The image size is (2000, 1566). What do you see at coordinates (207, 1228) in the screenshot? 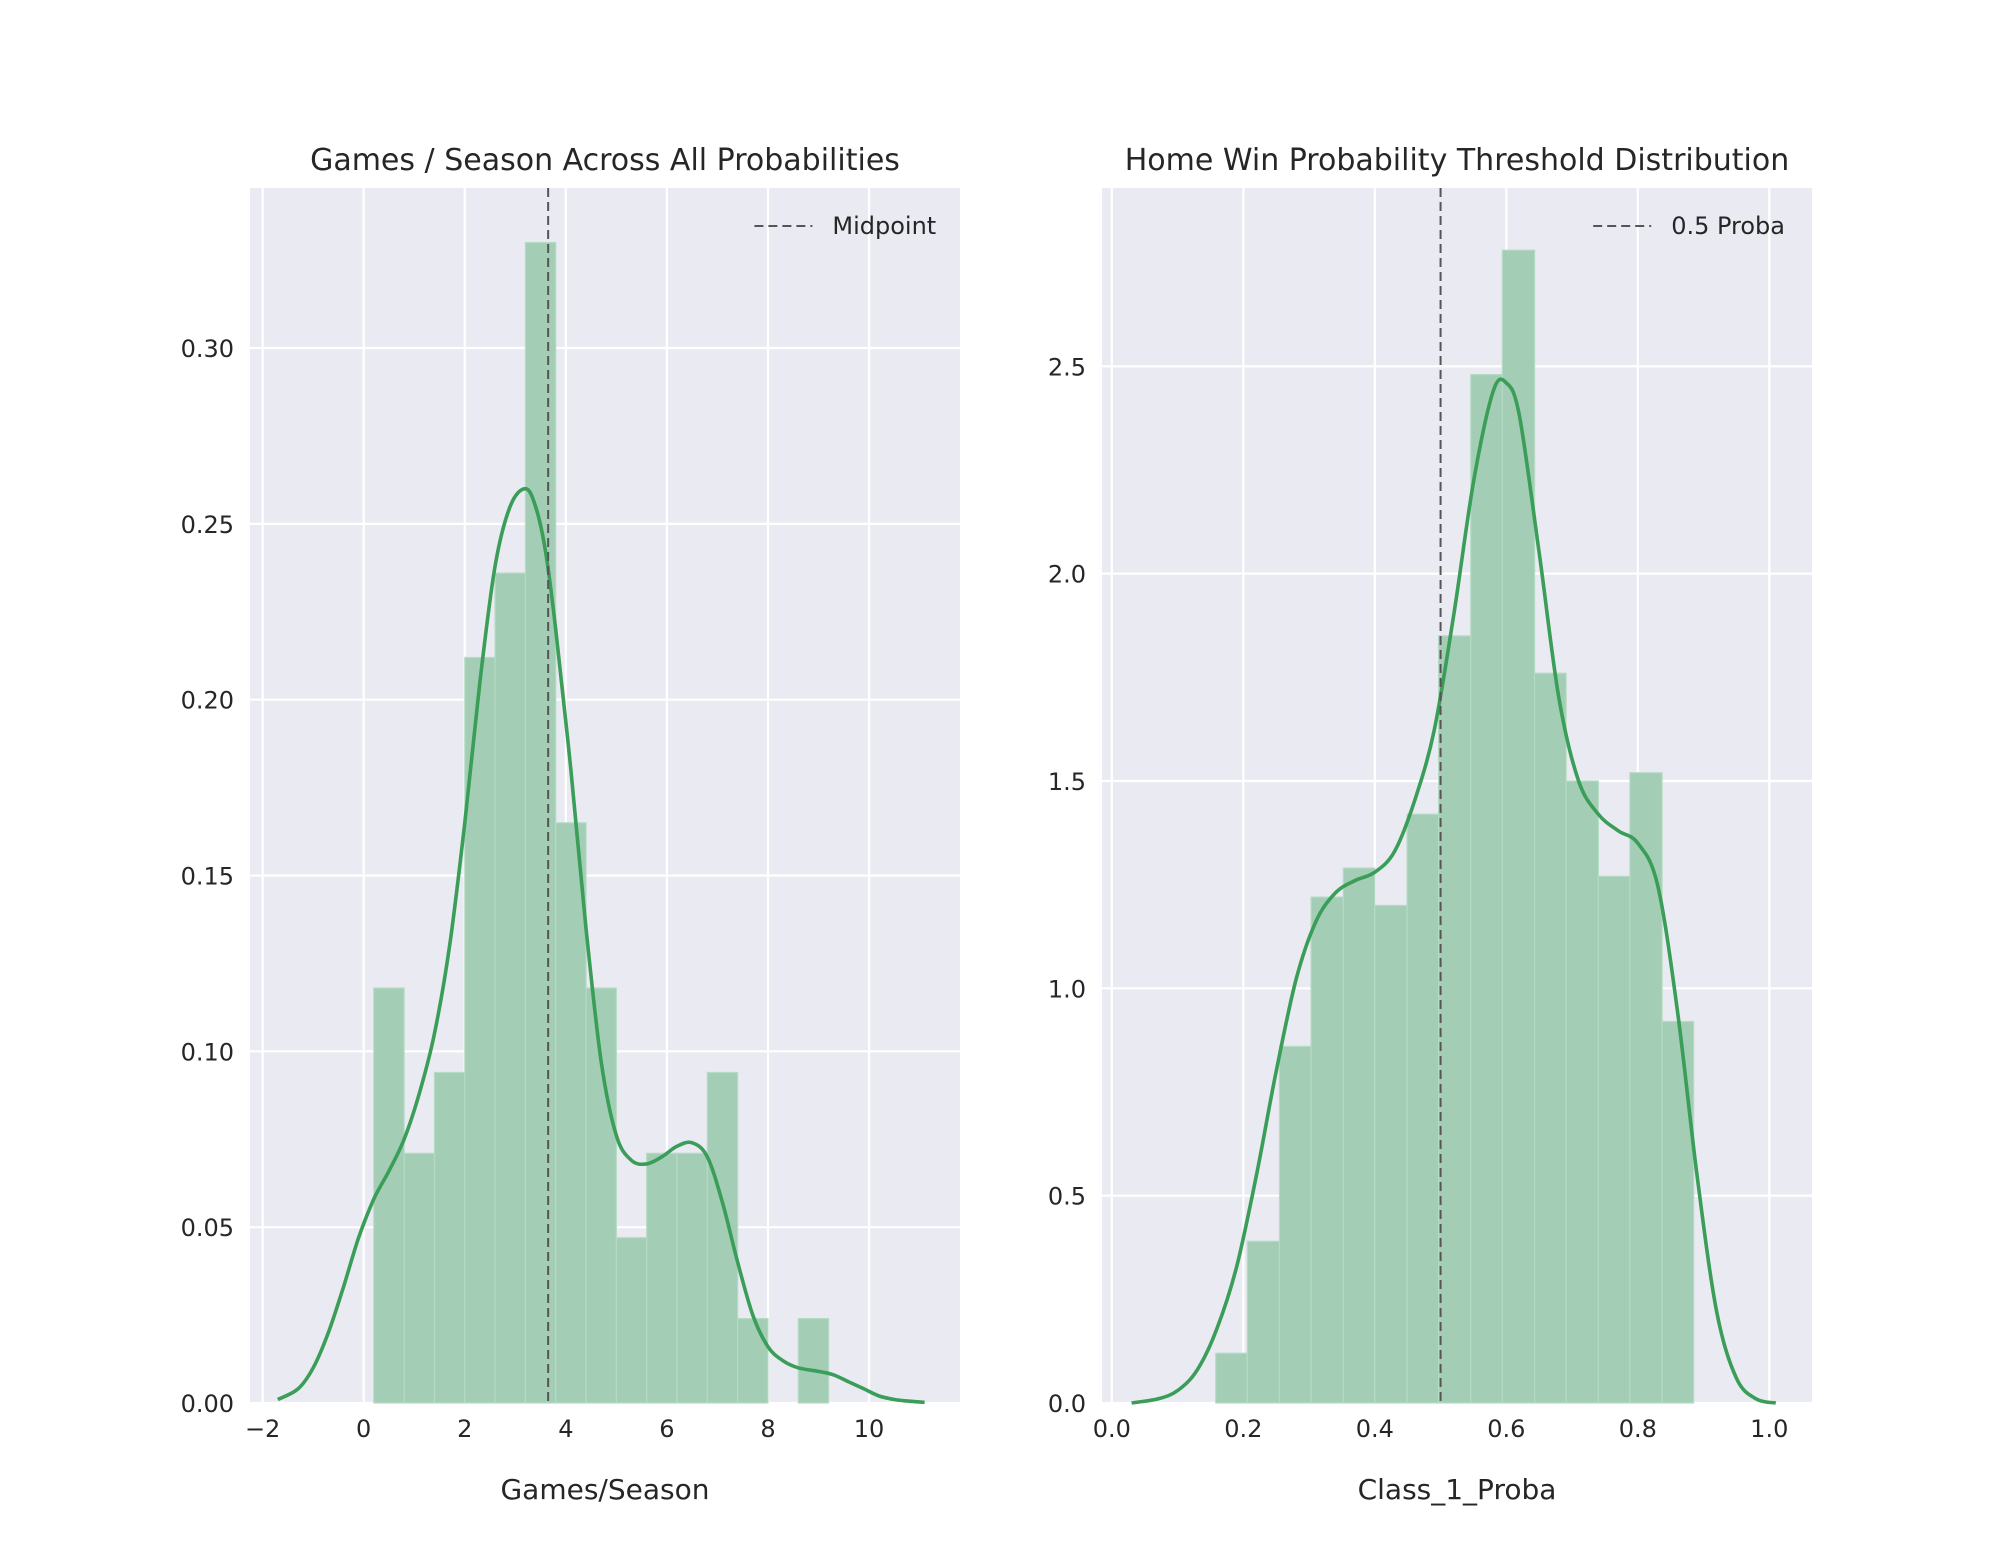
I see `left-y-tick-label: 0.05` at bounding box center [207, 1228].